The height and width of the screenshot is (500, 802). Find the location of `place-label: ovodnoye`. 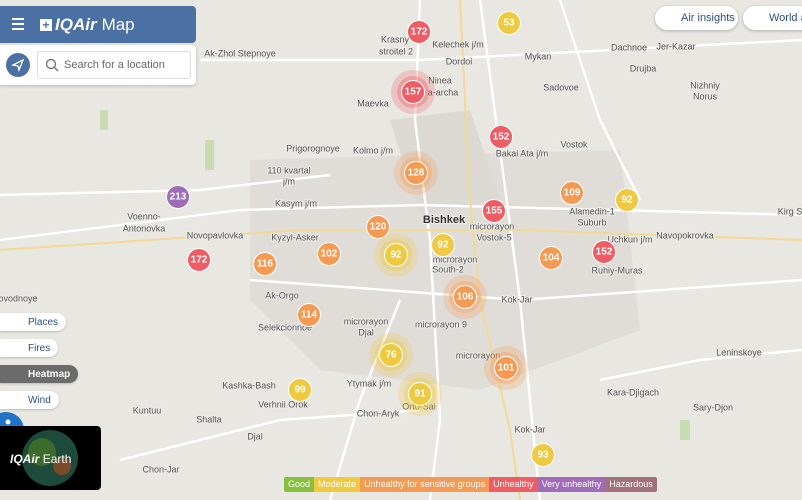

place-label: ovodnoye is located at coordinates (19, 298).